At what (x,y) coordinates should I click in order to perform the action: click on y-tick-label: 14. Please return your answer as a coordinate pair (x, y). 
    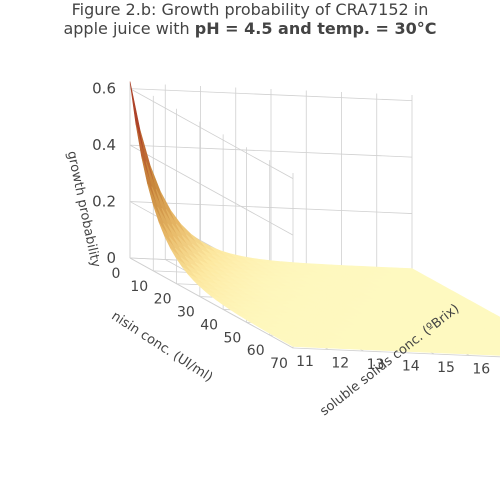
    Looking at the image, I should click on (411, 367).